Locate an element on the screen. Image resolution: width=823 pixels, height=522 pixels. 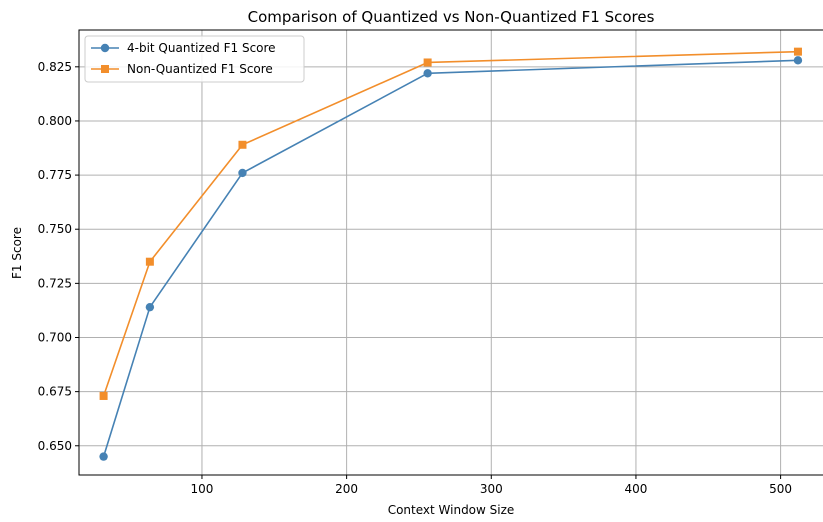
legend-item: 4-bit Quantized F1 Score is located at coordinates (183, 48).